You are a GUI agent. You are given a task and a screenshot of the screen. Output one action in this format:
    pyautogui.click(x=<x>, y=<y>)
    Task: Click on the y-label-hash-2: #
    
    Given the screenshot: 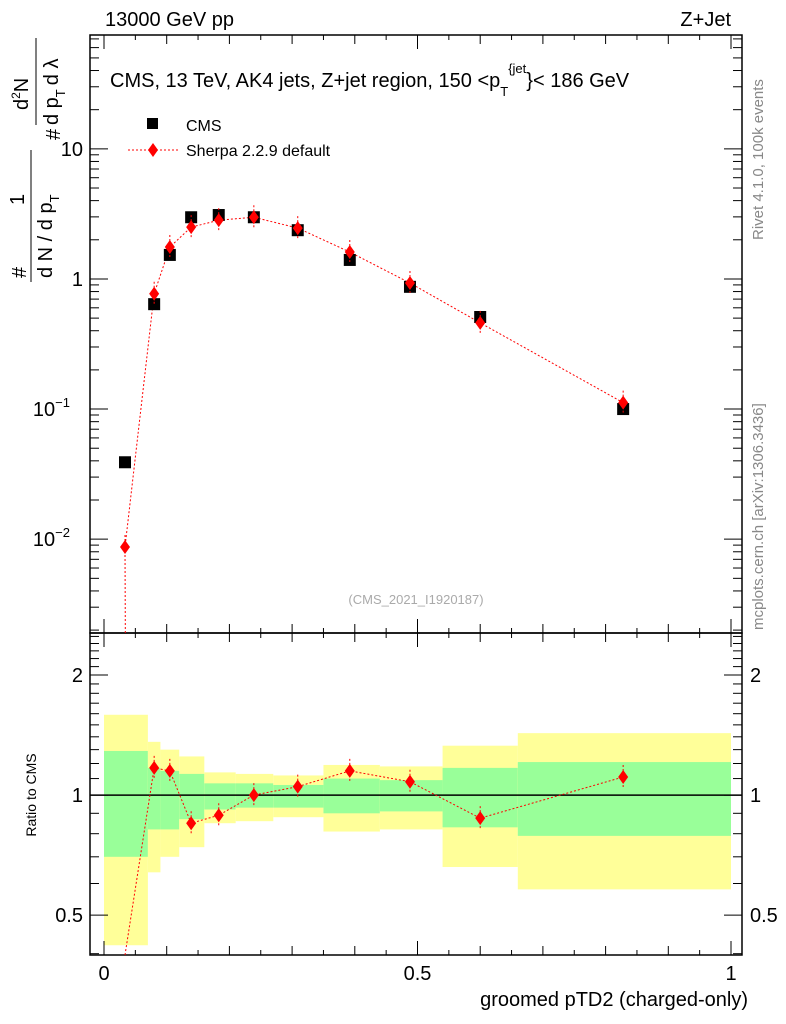 What is the action you would take?
    pyautogui.click(x=54, y=134)
    